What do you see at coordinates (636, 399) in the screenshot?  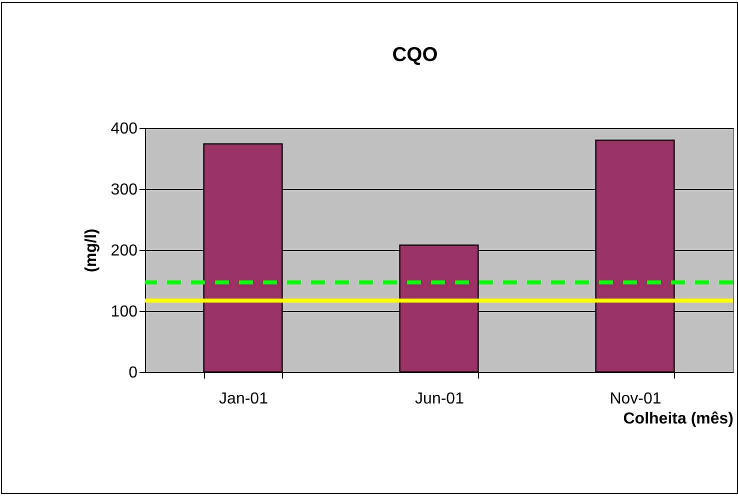 I see `x-tick-label: Nov-01` at bounding box center [636, 399].